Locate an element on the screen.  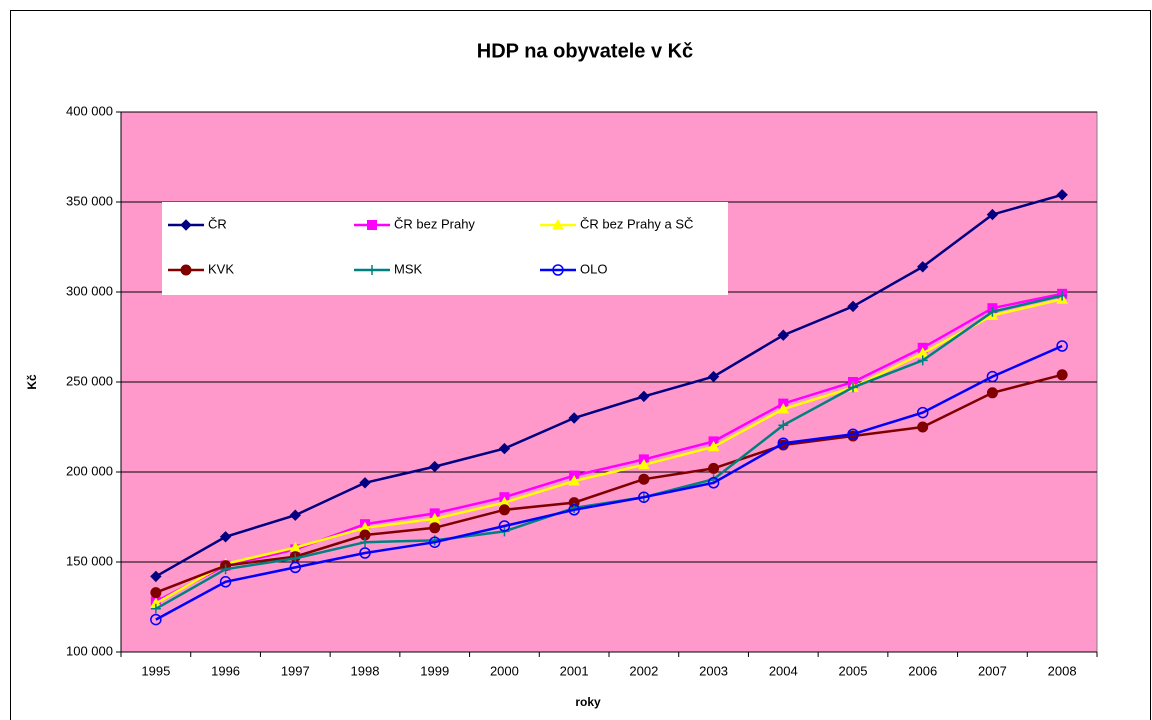
x-tick-label: 1995 is located at coordinates (155, 670).